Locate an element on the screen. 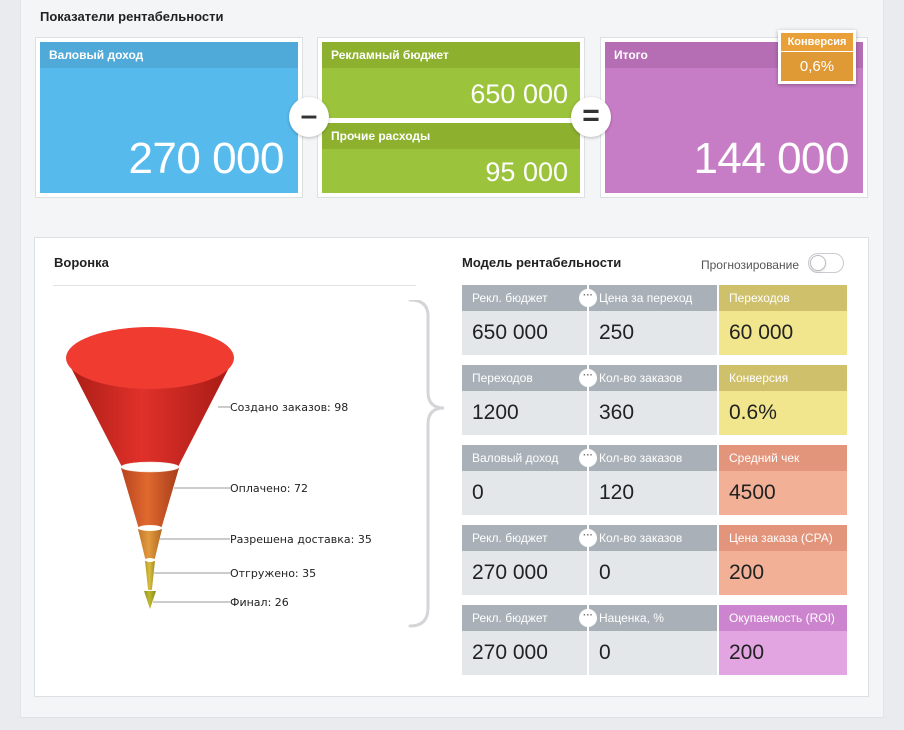  funnel-stage-3-body is located at coordinates (150, 544).